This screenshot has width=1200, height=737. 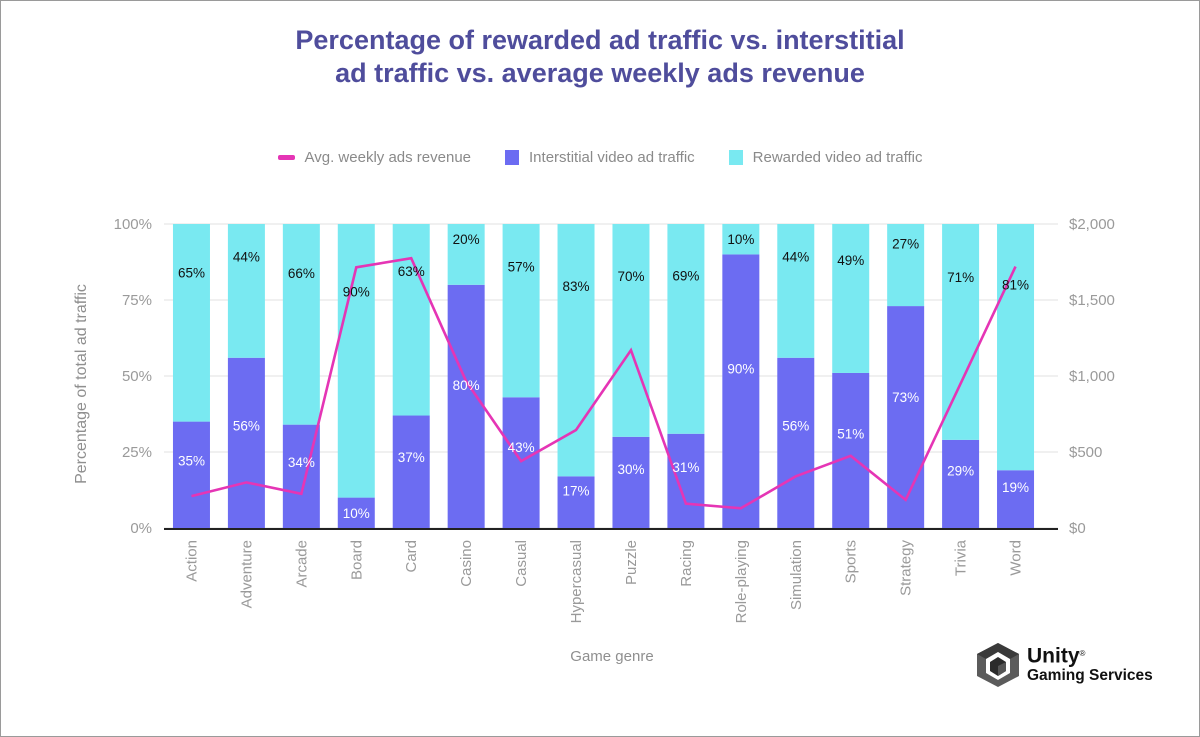 I want to click on unity-logo: Unity® Gaming Services, so click(x=1064, y=665).